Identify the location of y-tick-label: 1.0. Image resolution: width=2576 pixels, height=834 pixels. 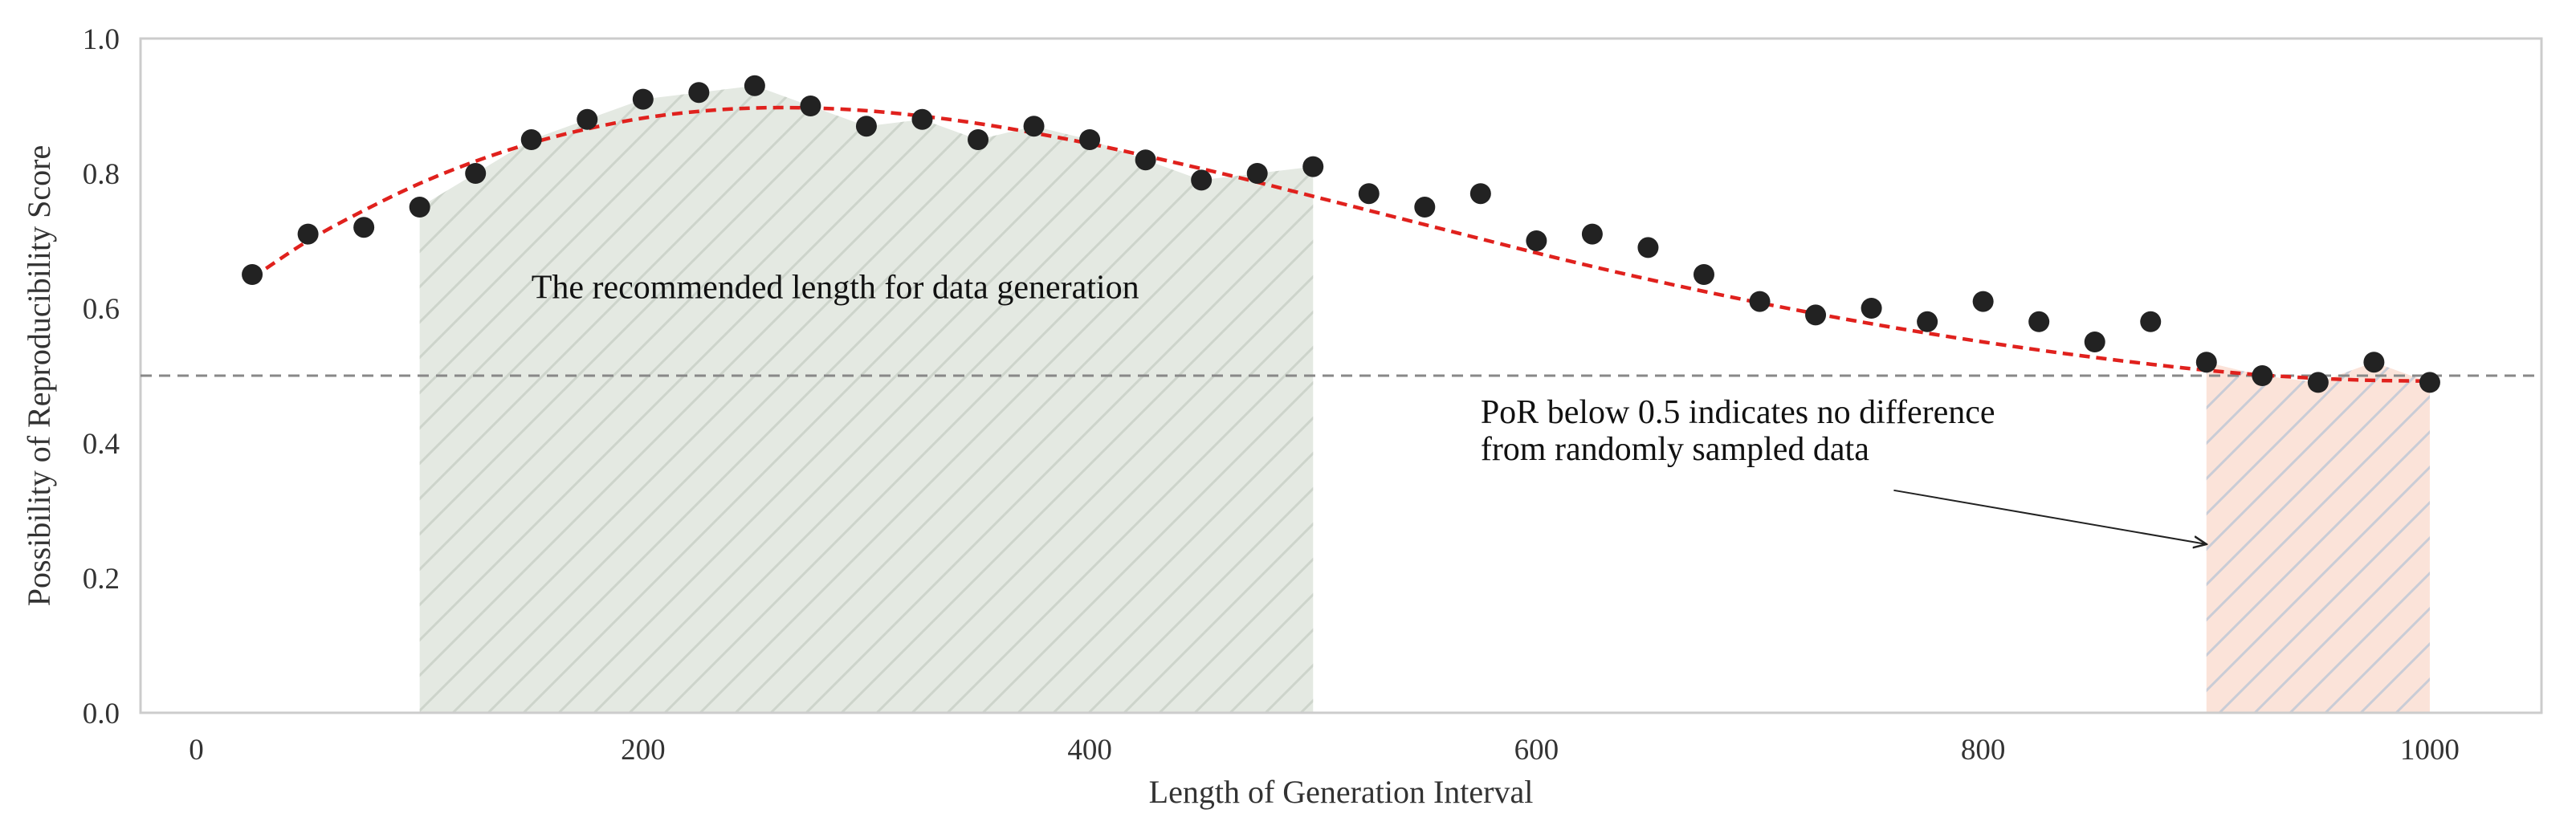
(101, 39).